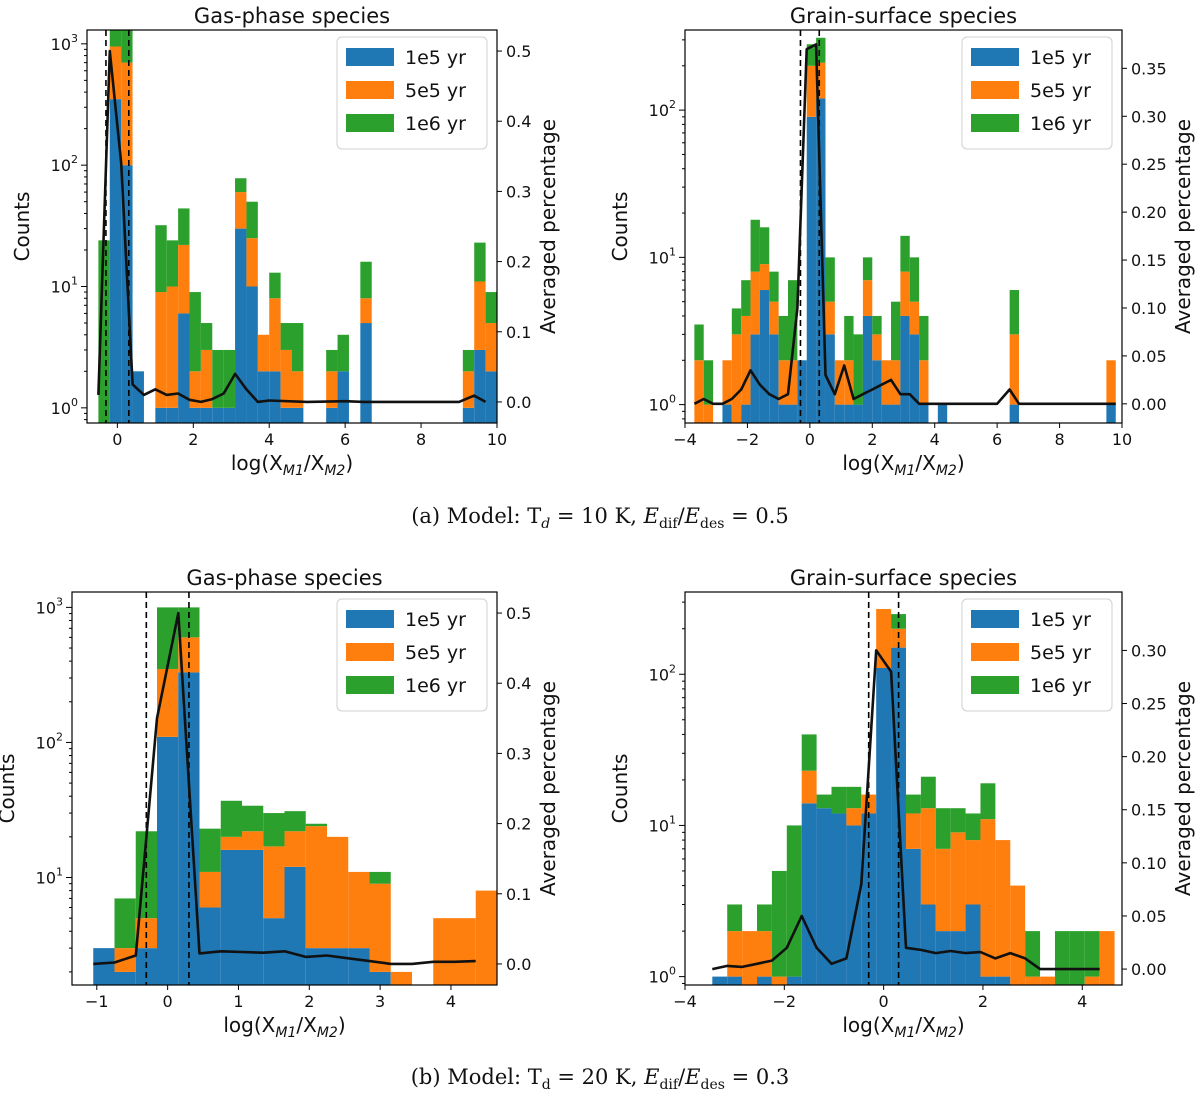 The width and height of the screenshot is (1200, 1098). Describe the element at coordinates (284, 788) in the screenshot. I see `plot-frame` at that location.